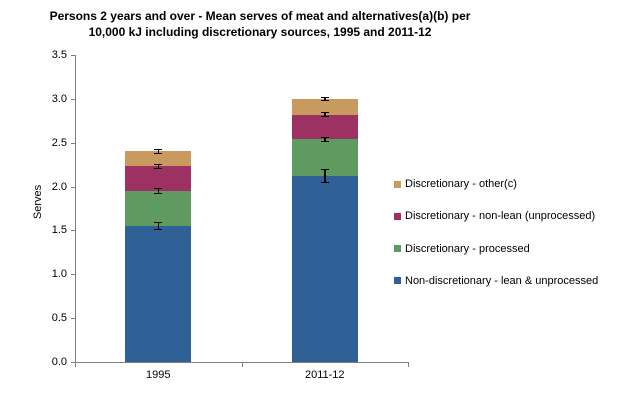  Describe the element at coordinates (59, 55) in the screenshot. I see `y-tick-label: 3.5` at that location.